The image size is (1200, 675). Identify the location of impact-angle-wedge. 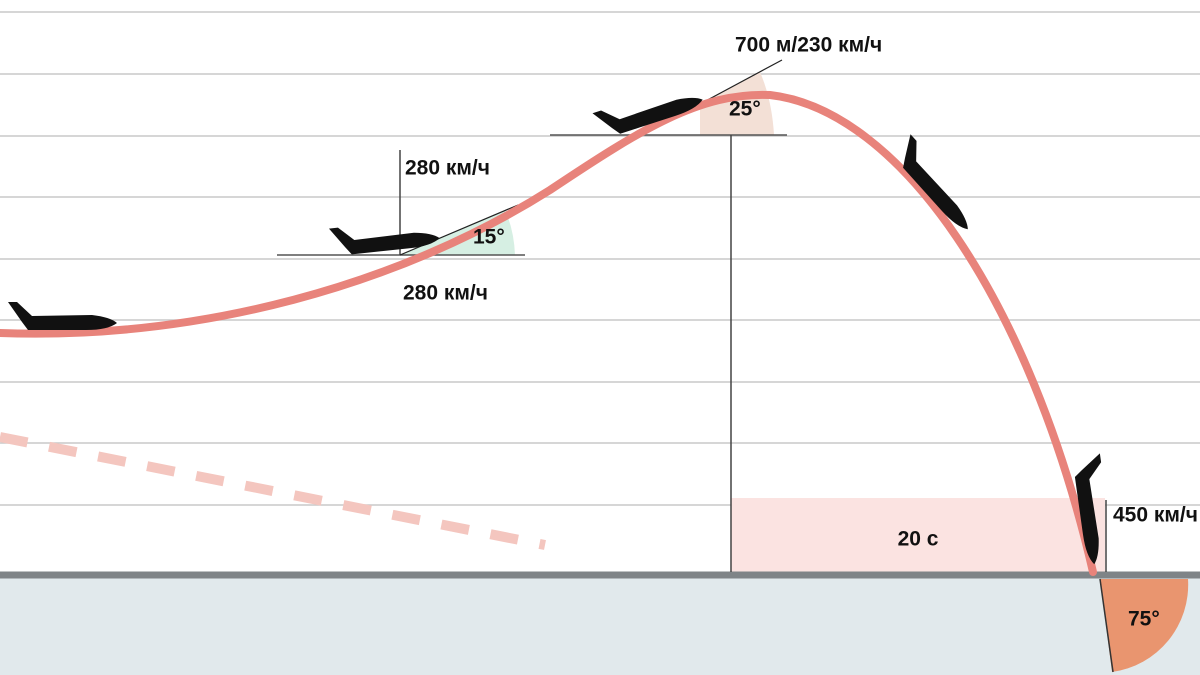
(1144, 625).